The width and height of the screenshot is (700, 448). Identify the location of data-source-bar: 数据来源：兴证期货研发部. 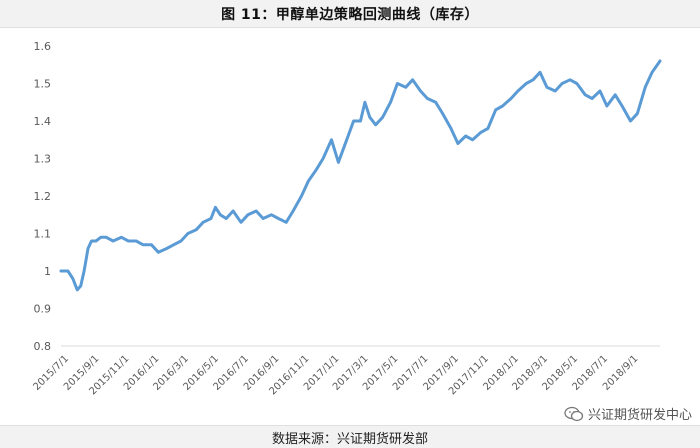
(350, 436).